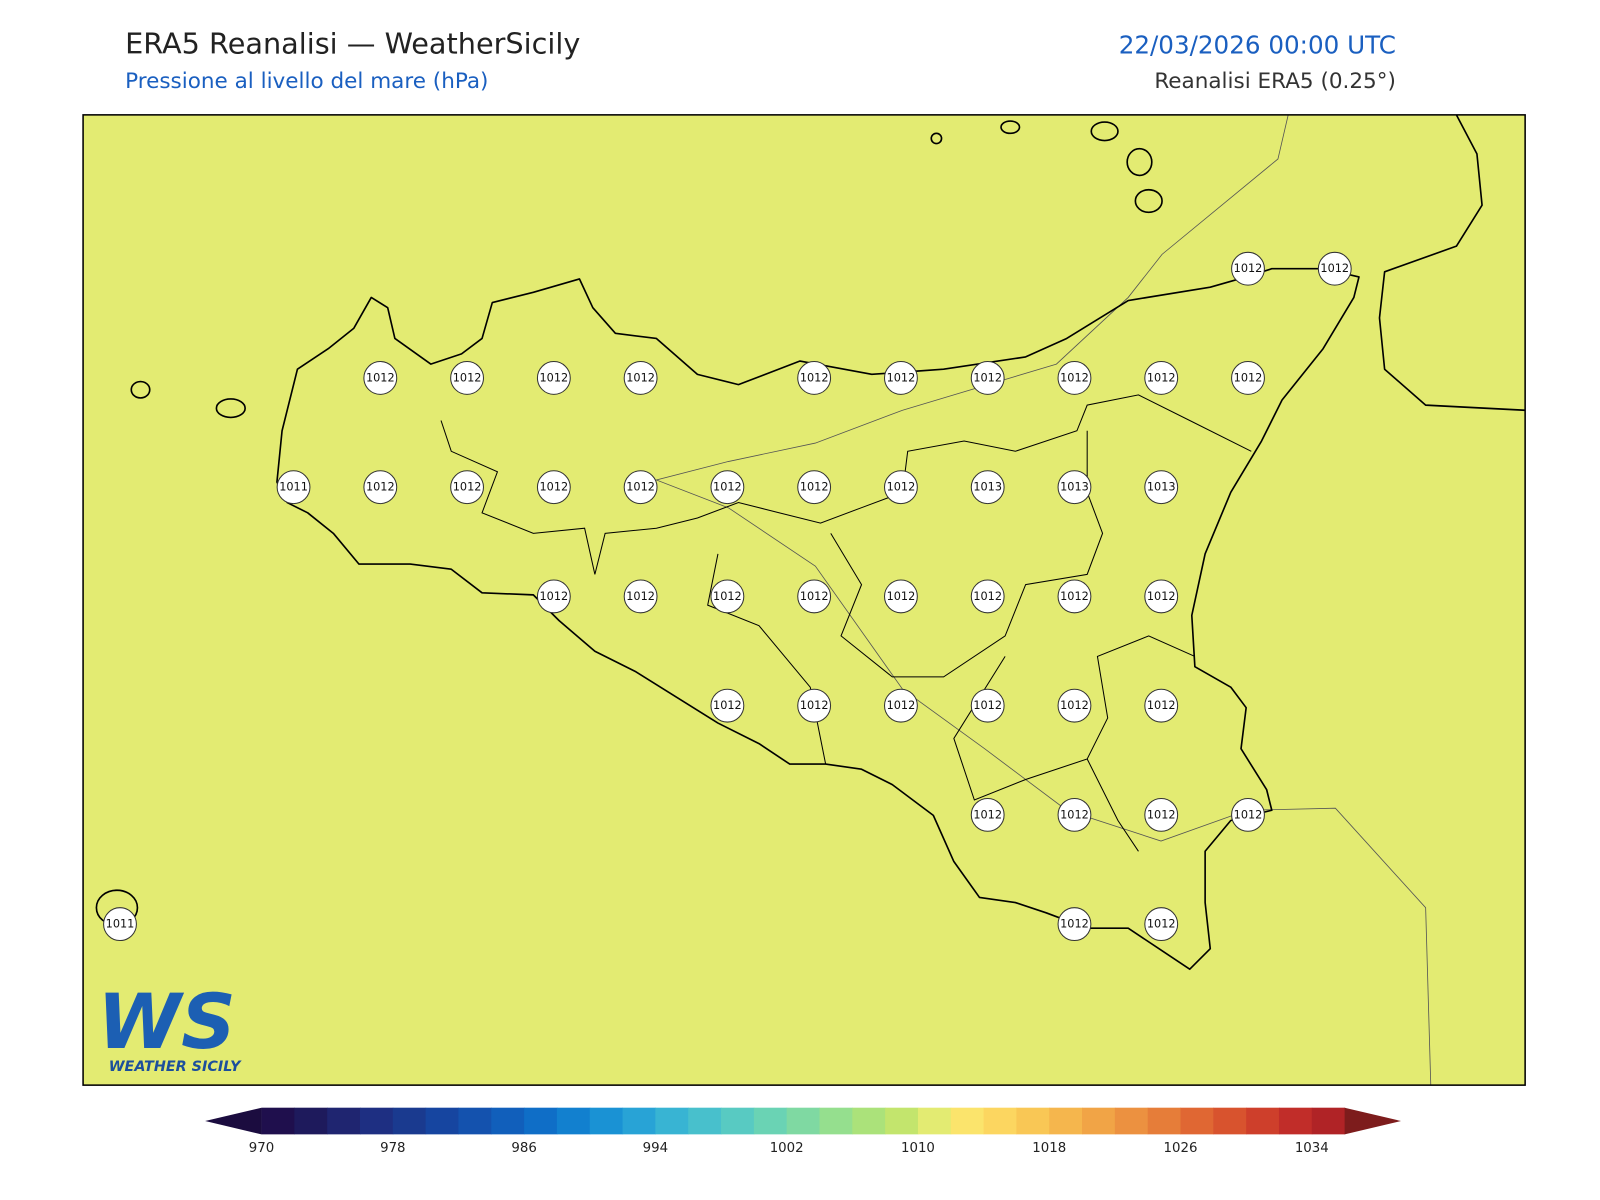 The height and width of the screenshot is (1200, 1600). What do you see at coordinates (175, 1067) in the screenshot?
I see `logo-name: WEATHER SICILY` at bounding box center [175, 1067].